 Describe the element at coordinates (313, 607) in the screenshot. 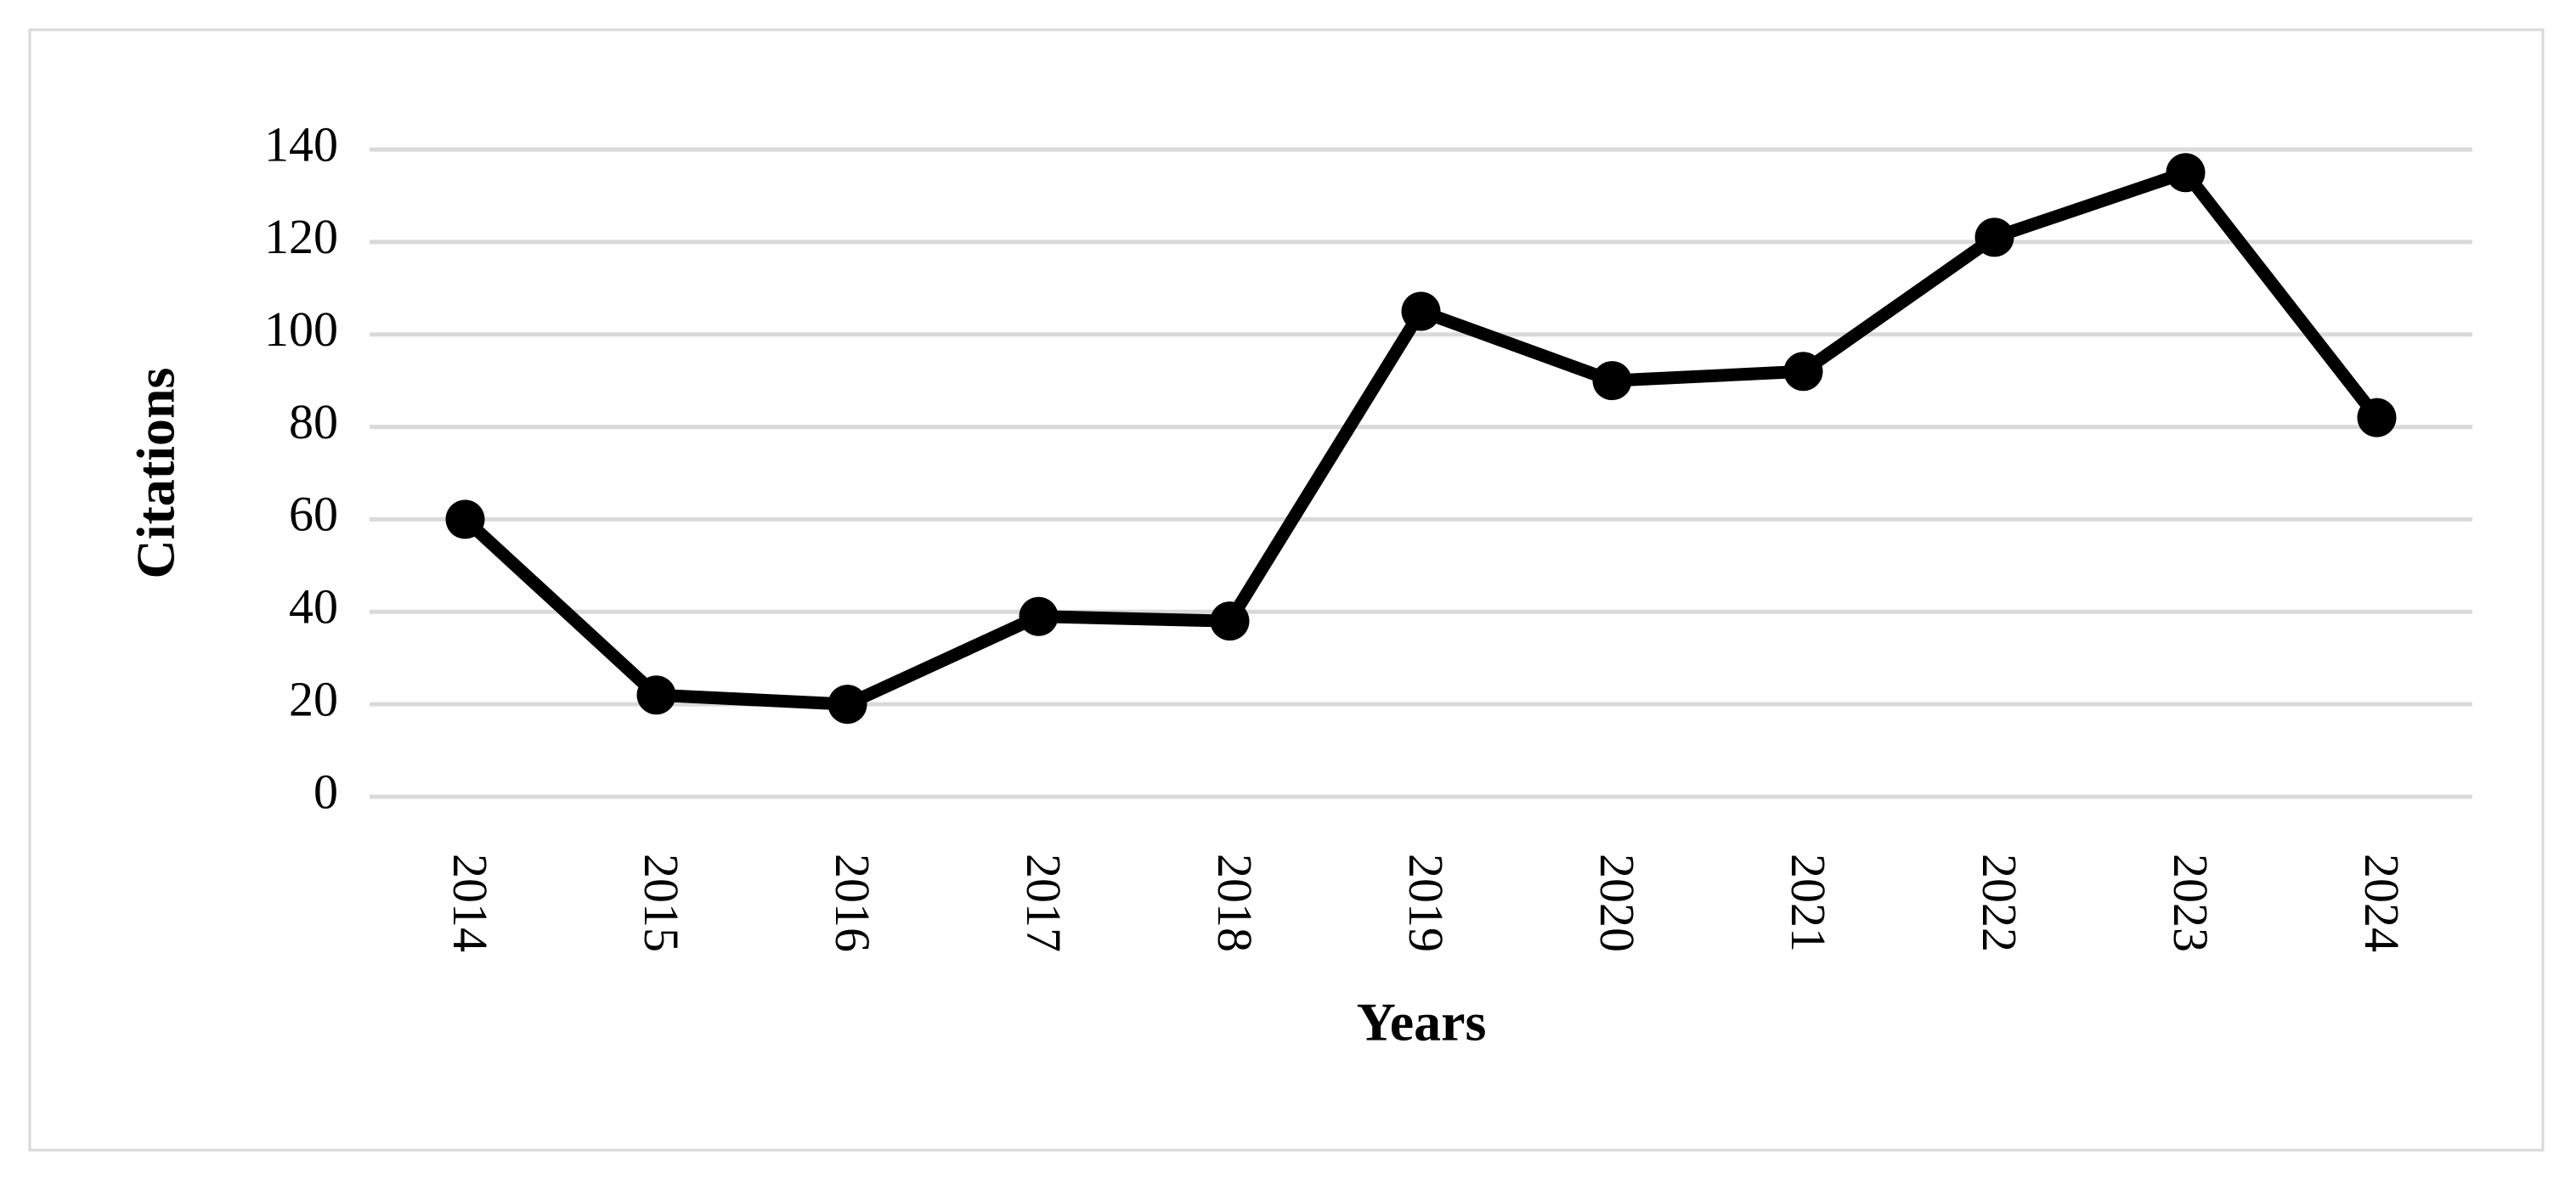

I see `y-tick-label: 40` at that location.